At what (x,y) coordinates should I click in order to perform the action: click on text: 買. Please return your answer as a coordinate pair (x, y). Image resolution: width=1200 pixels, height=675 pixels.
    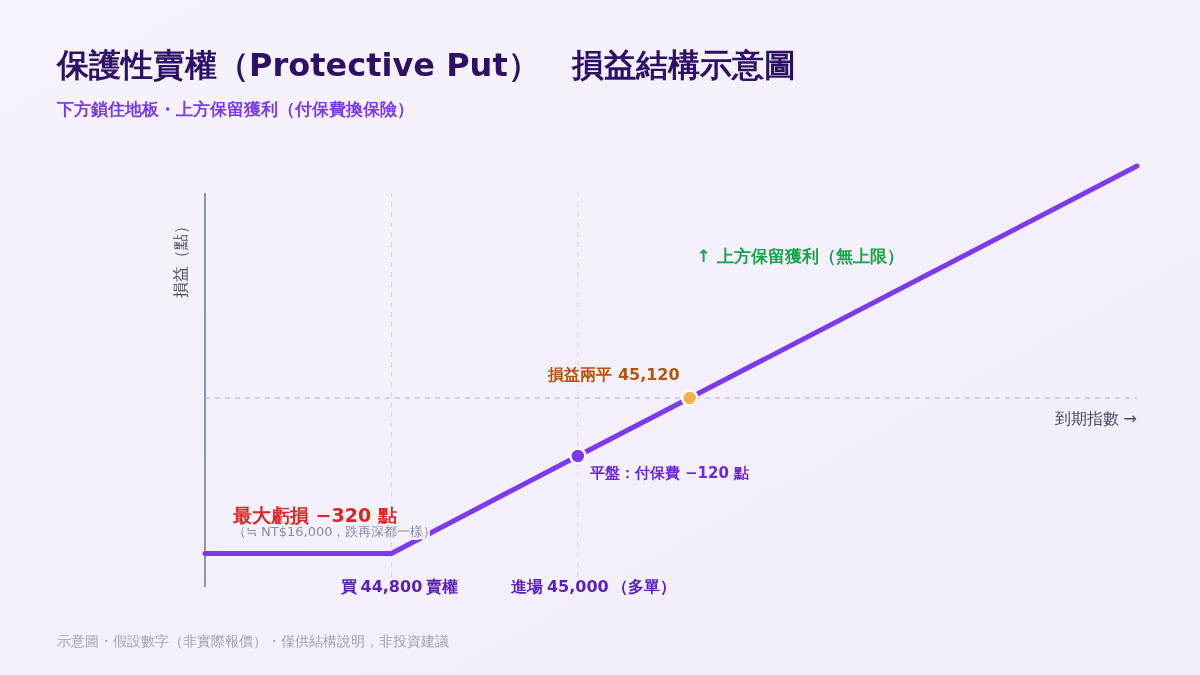
    Looking at the image, I should click on (348, 586).